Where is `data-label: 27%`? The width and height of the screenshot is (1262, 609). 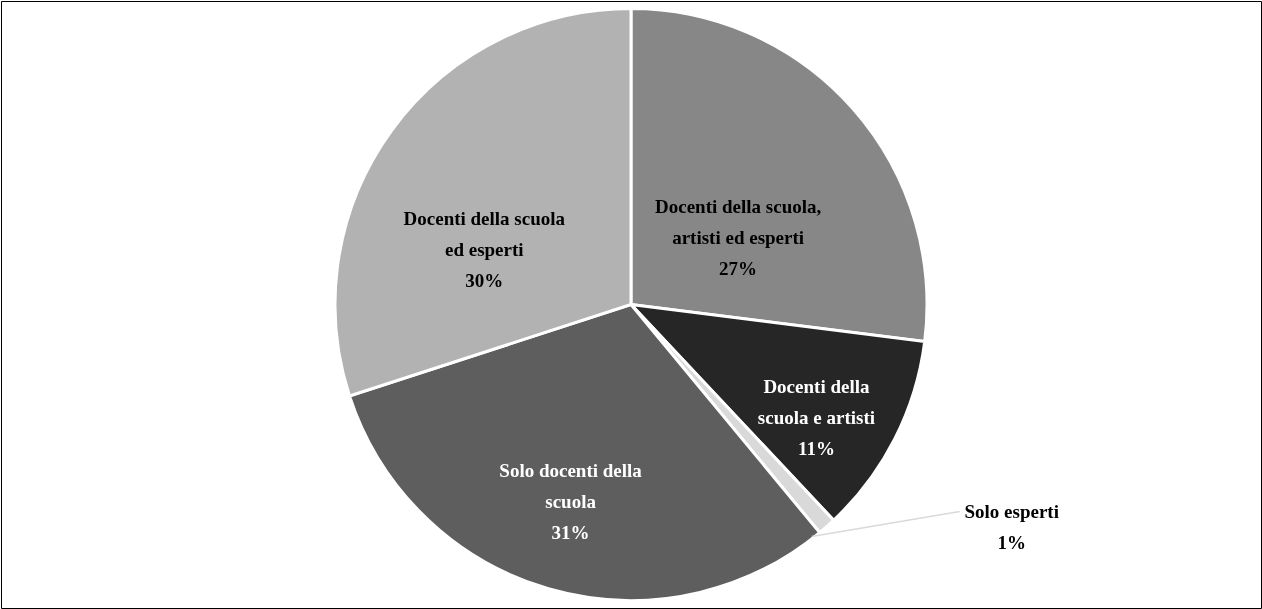
data-label: 27% is located at coordinates (738, 268).